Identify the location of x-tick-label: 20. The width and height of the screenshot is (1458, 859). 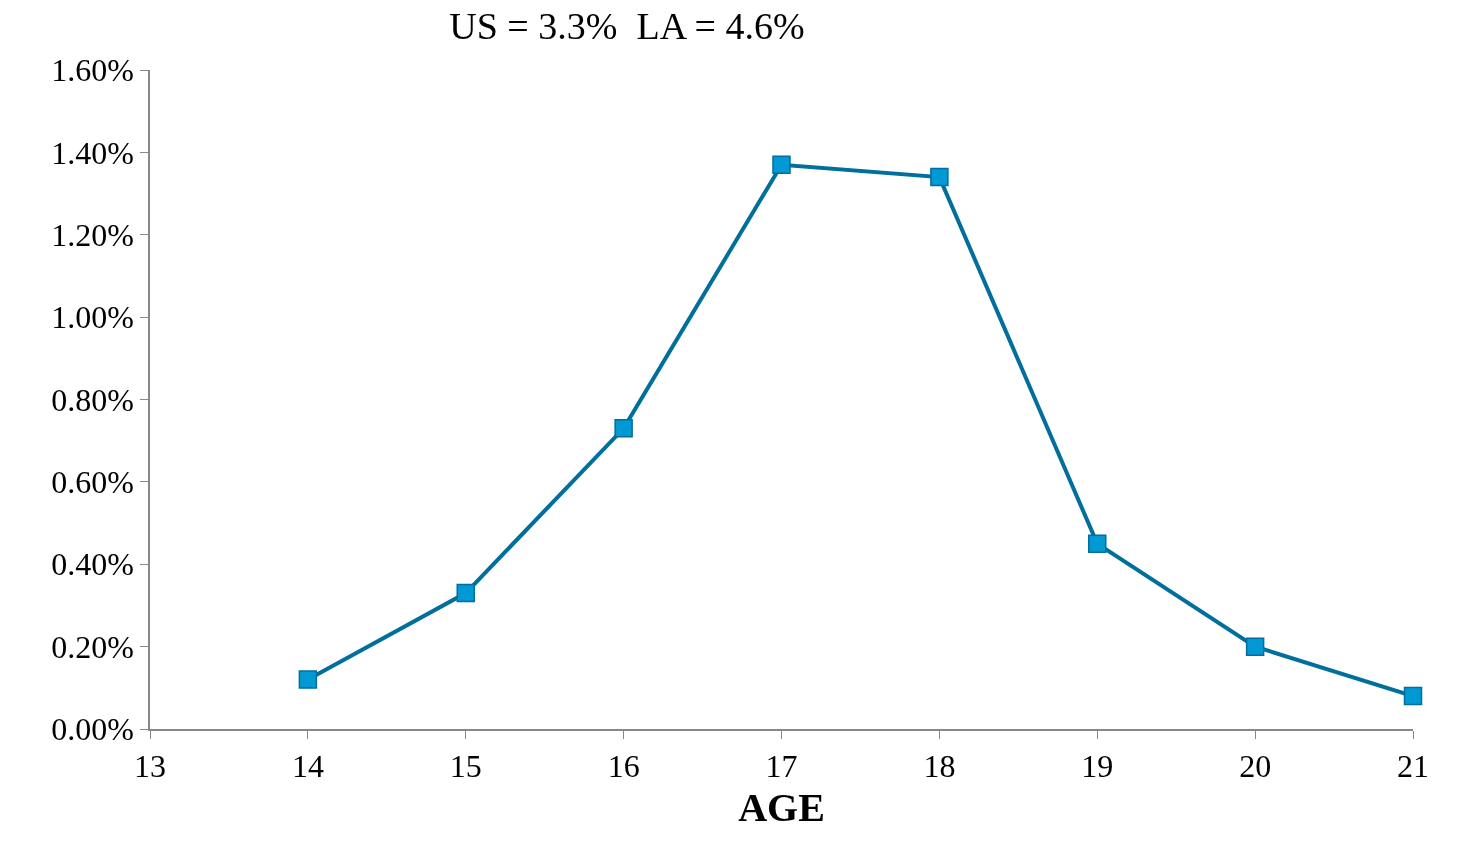
(1255, 766).